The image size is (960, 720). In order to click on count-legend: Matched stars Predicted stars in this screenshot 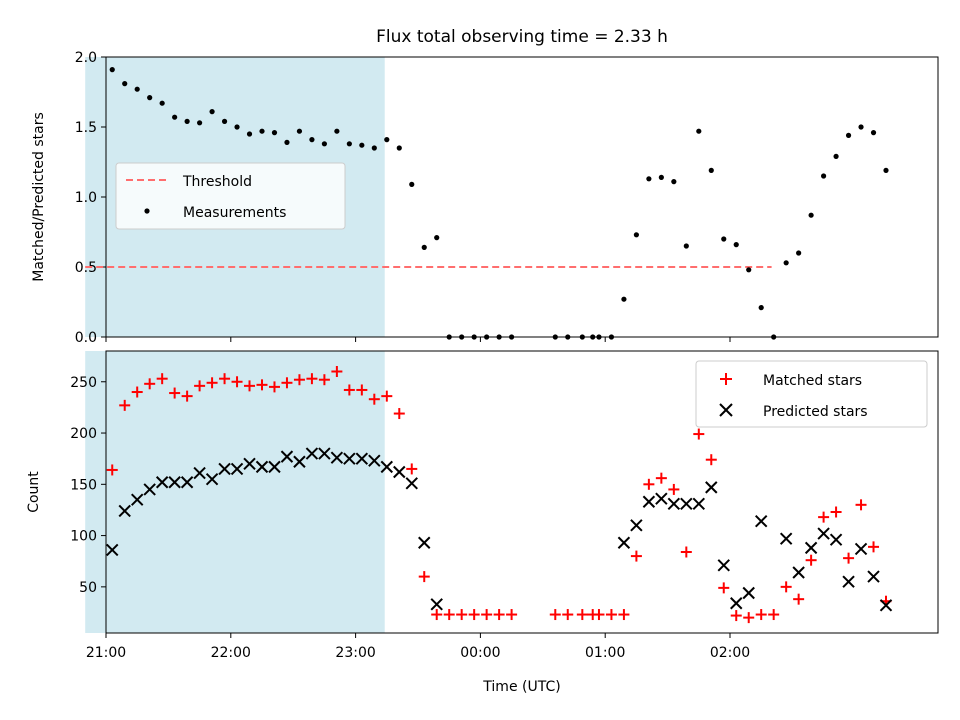, I will do `click(811, 394)`.